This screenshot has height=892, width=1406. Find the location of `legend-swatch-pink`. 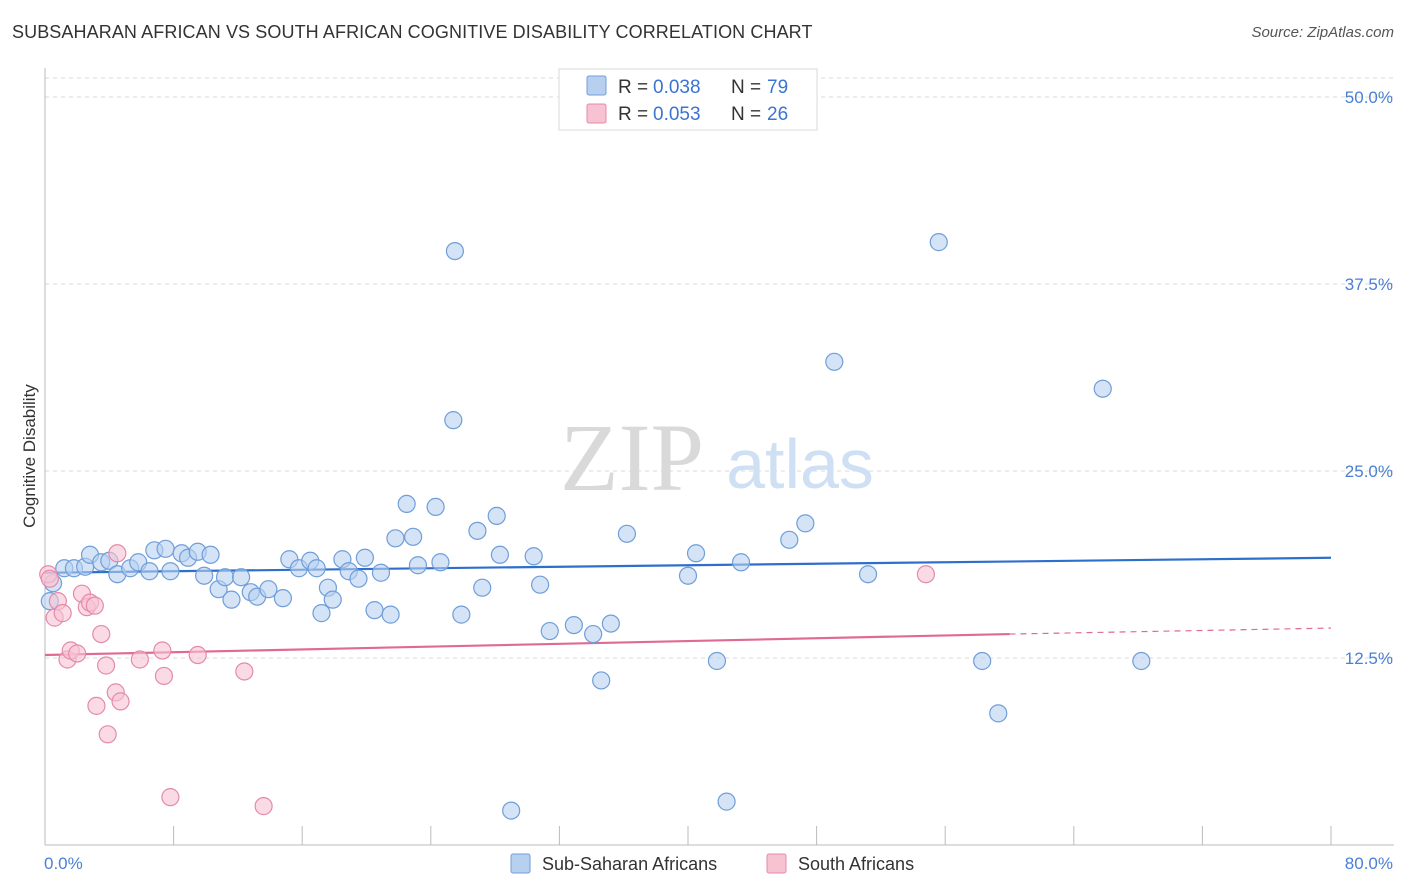

legend-swatch-pink is located at coordinates (596, 113).